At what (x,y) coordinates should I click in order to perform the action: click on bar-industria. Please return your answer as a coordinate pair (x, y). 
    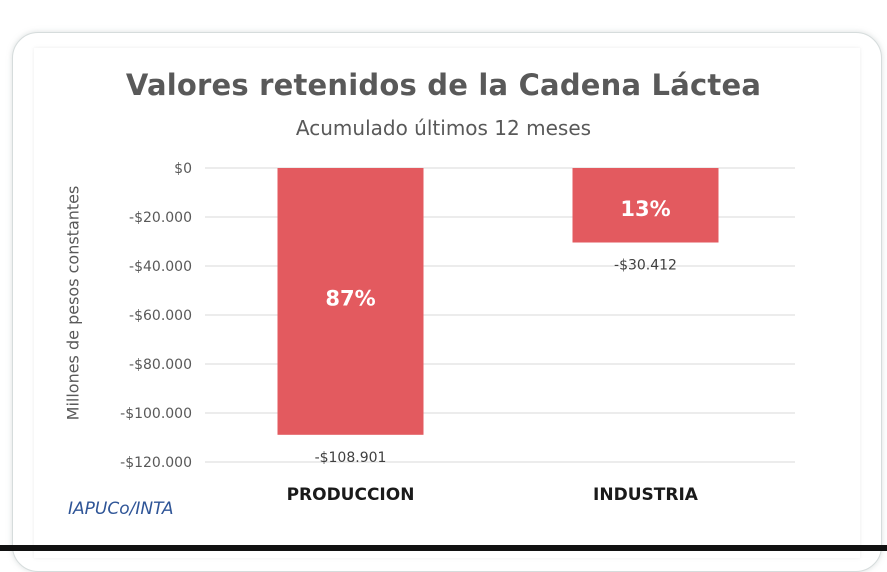
    Looking at the image, I should click on (645, 205).